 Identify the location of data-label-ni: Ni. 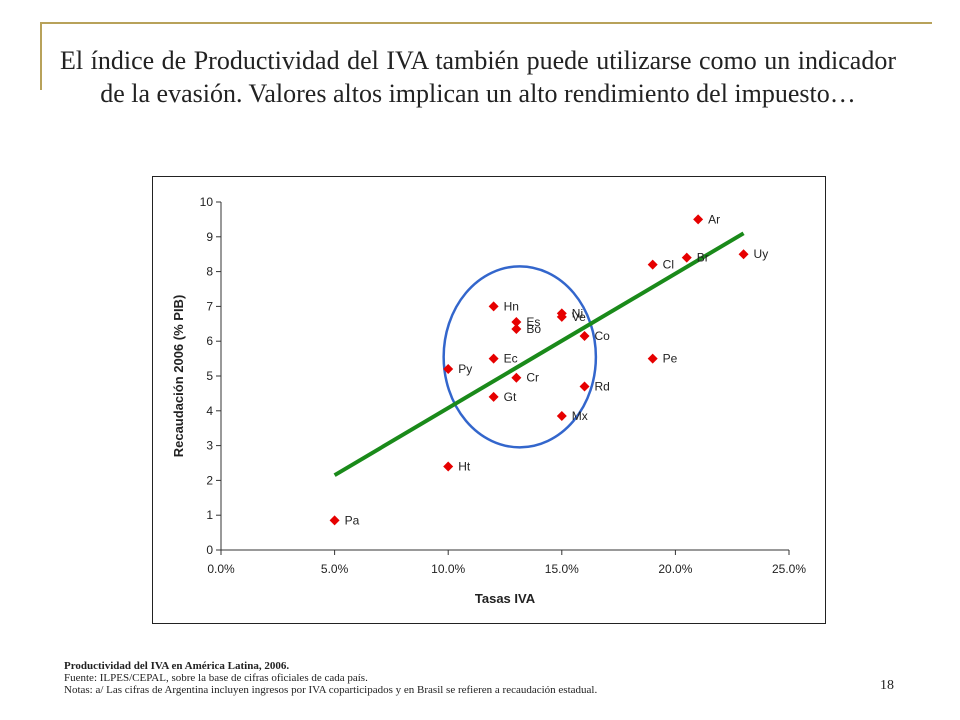
(577, 313).